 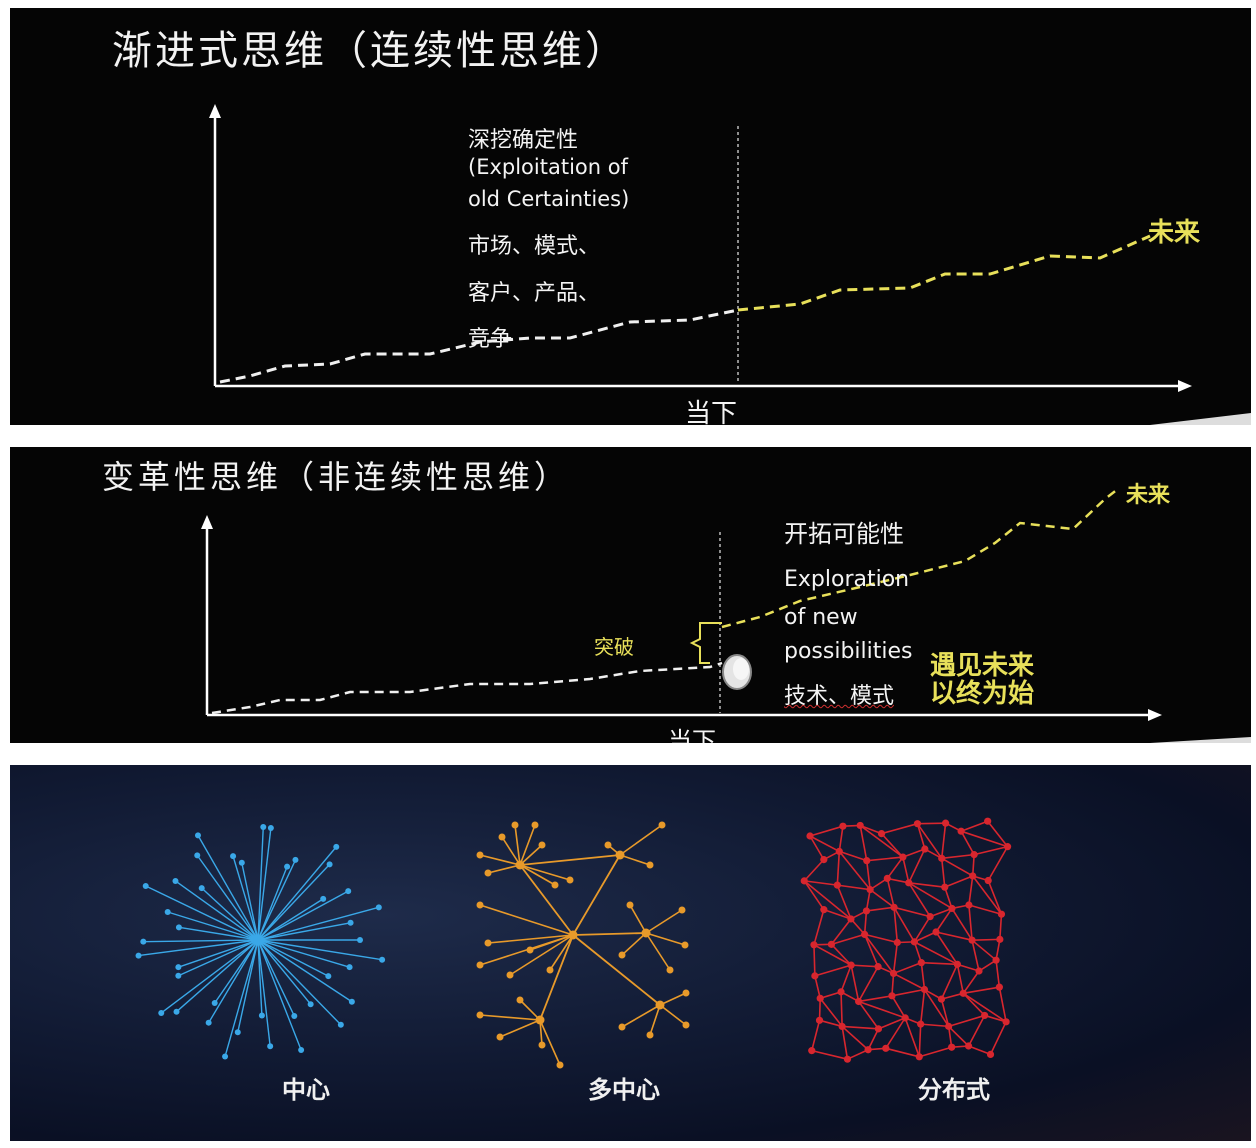 I want to click on future-label: 未来, so click(x=1174, y=233).